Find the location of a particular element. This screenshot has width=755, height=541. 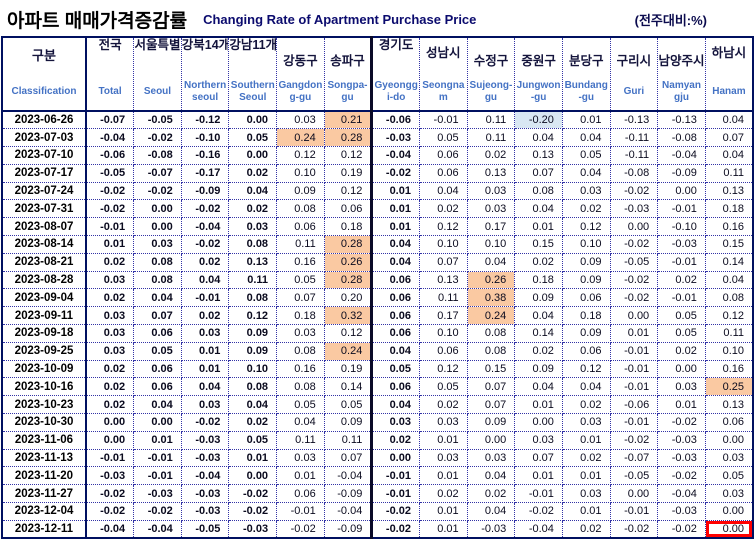

cell-seoul: -0.04 is located at coordinates (157, 529).